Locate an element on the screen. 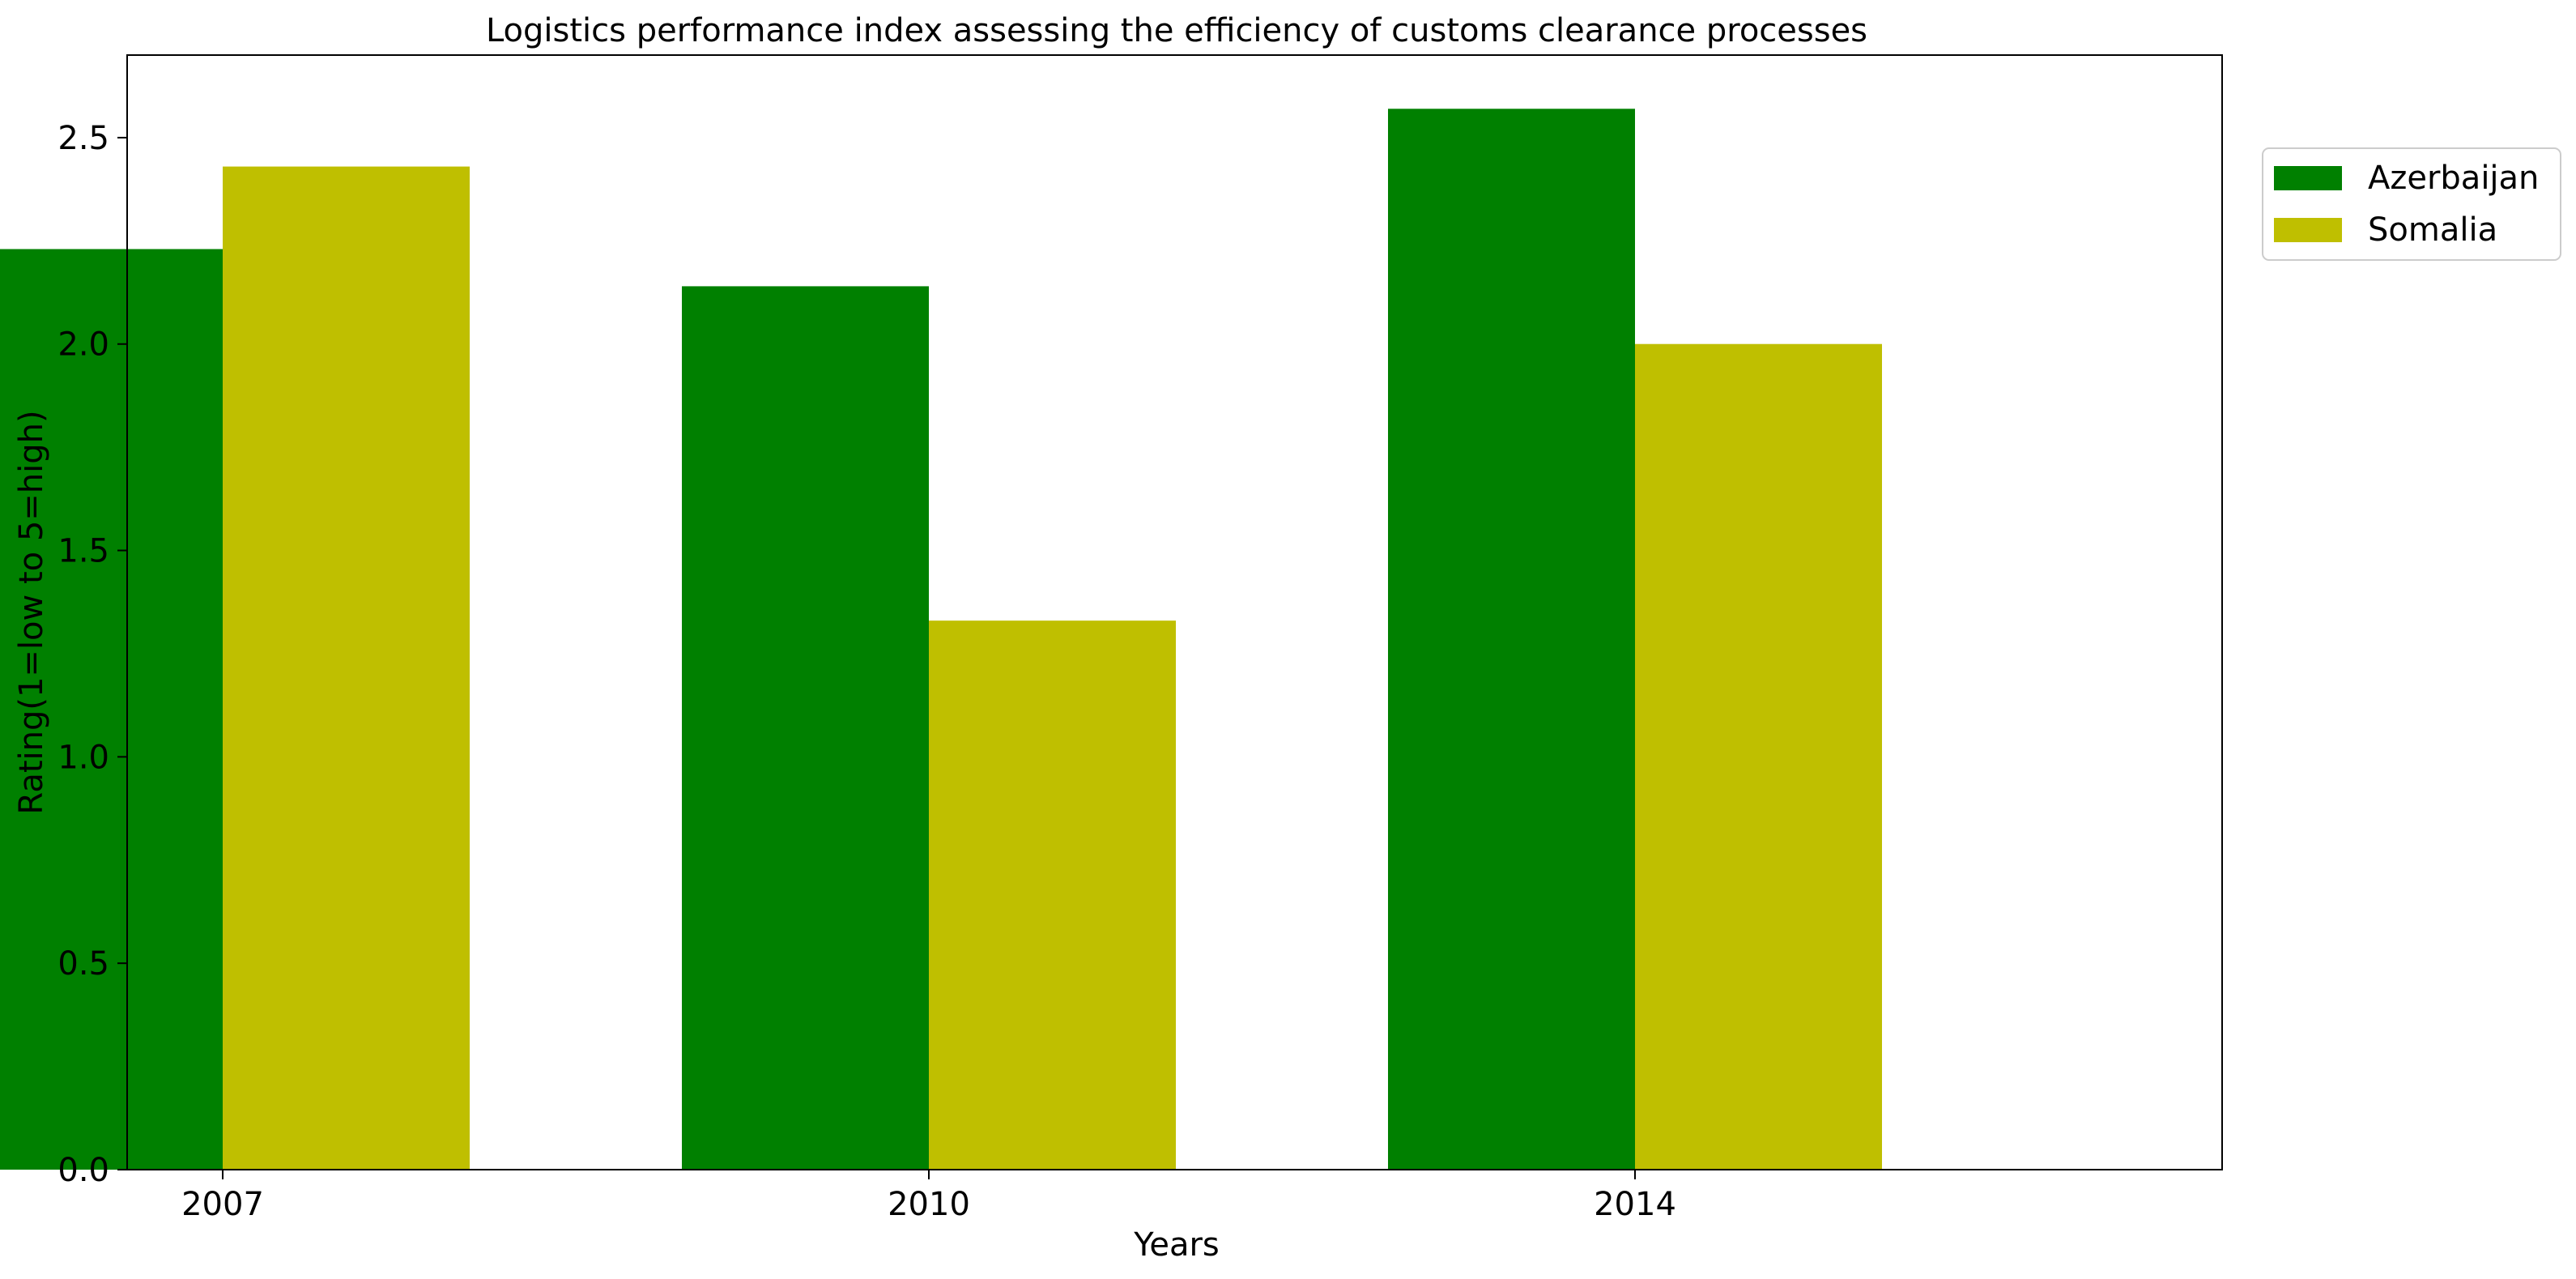 The width and height of the screenshot is (2576, 1279). y-tick-label: 1.0 is located at coordinates (83, 757).